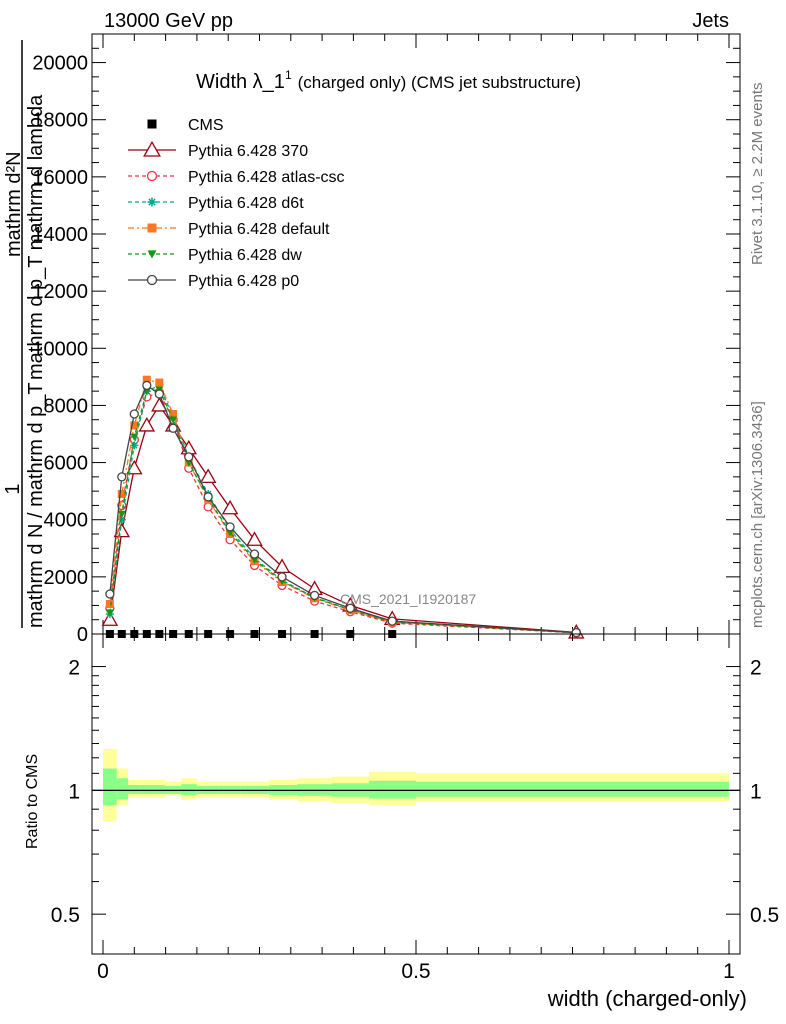 This screenshot has height=1024, width=786. Describe the element at coordinates (66, 521) in the screenshot. I see `main-y-tick-label: 4000` at that location.